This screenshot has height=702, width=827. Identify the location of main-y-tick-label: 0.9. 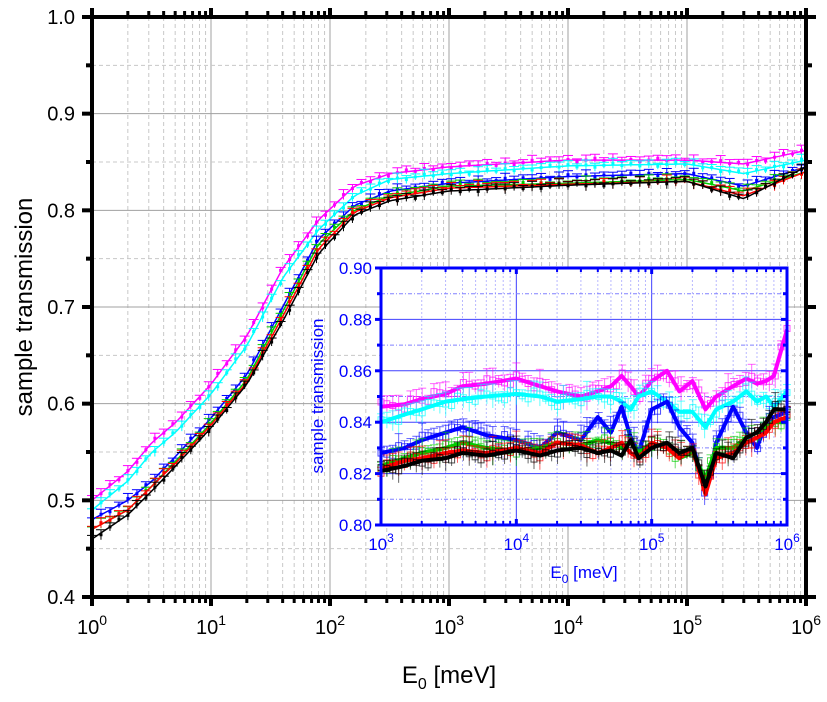
(61, 115).